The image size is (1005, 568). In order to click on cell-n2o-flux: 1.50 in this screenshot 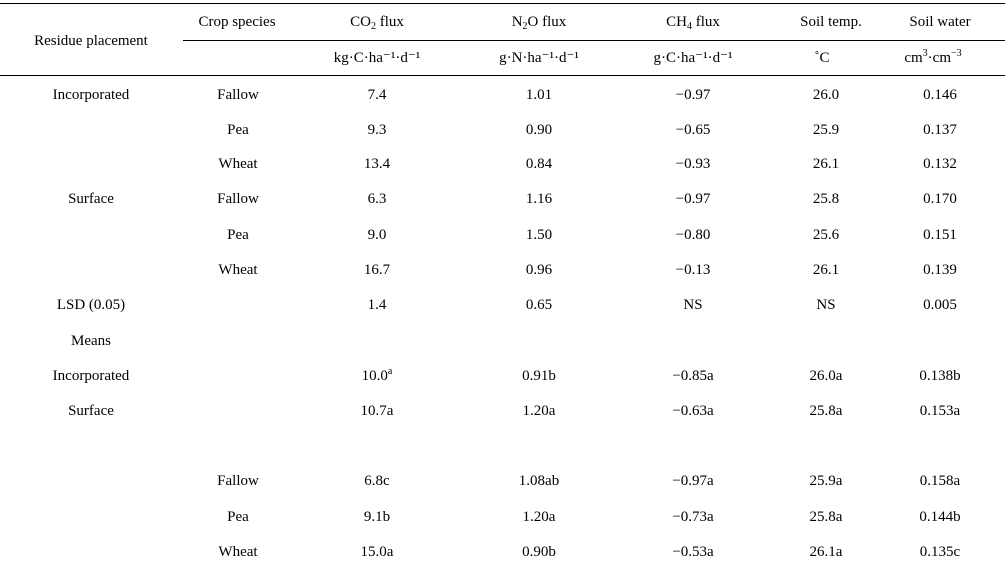, I will do `click(539, 235)`.